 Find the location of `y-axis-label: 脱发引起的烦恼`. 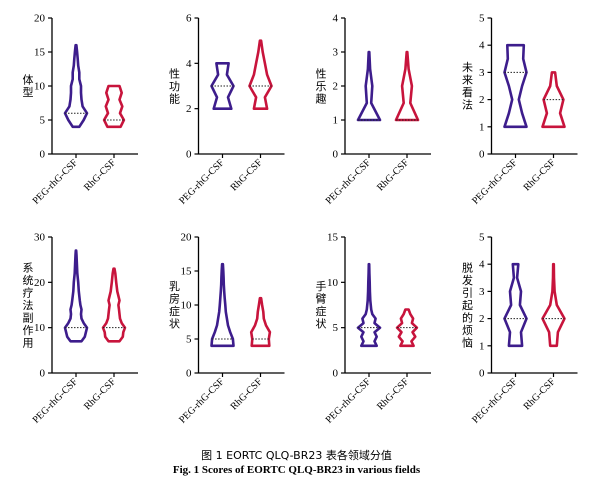

y-axis-label: 脱发引起的烦恼 is located at coordinates (467, 304).